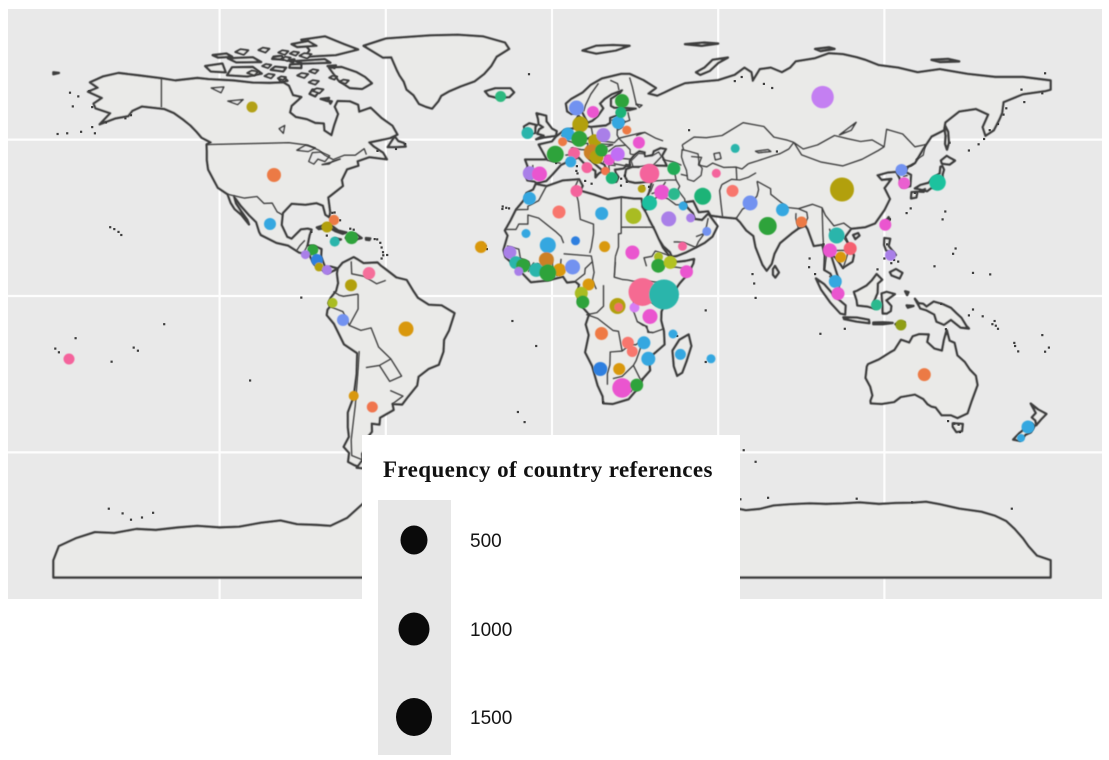  Describe the element at coordinates (491, 718) in the screenshot. I see `svg-text: 1500` at that location.